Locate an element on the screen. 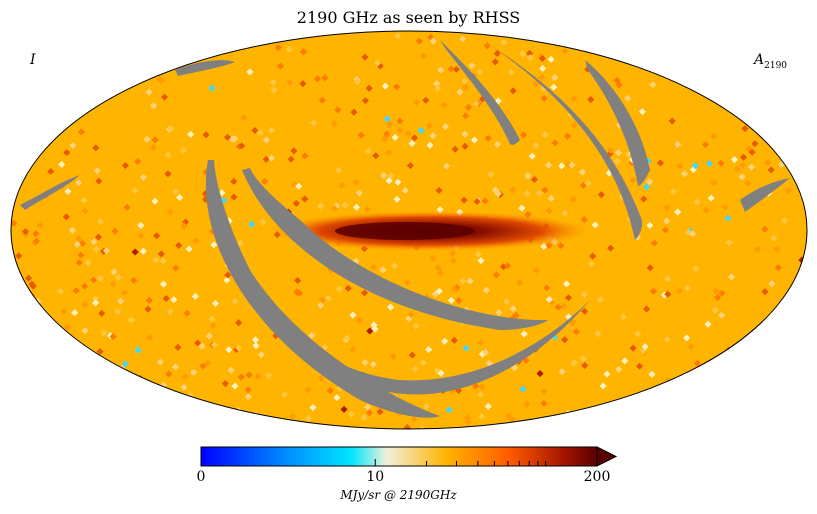 The width and height of the screenshot is (817, 514). component-label: A2190 is located at coordinates (771, 61).